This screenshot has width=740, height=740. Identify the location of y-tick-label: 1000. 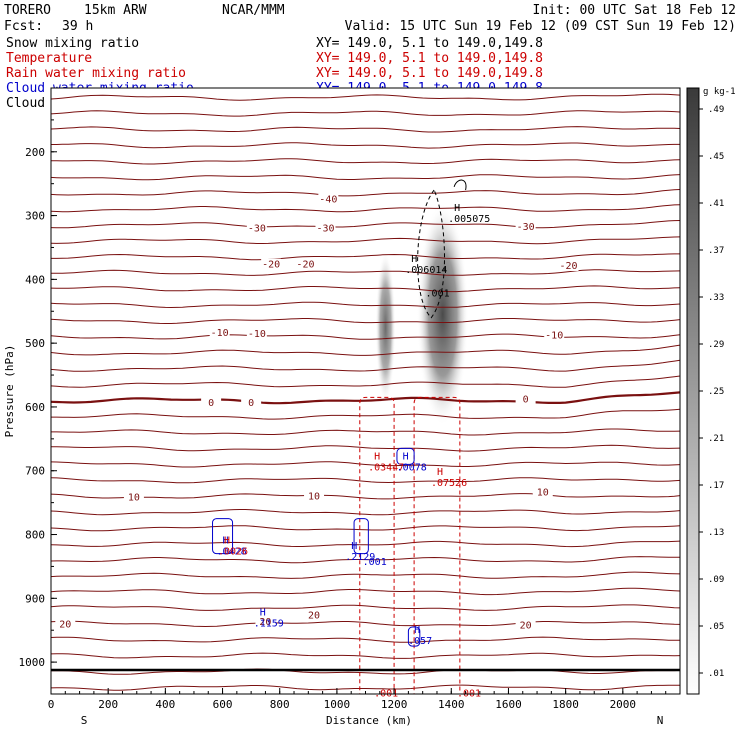
(32, 662).